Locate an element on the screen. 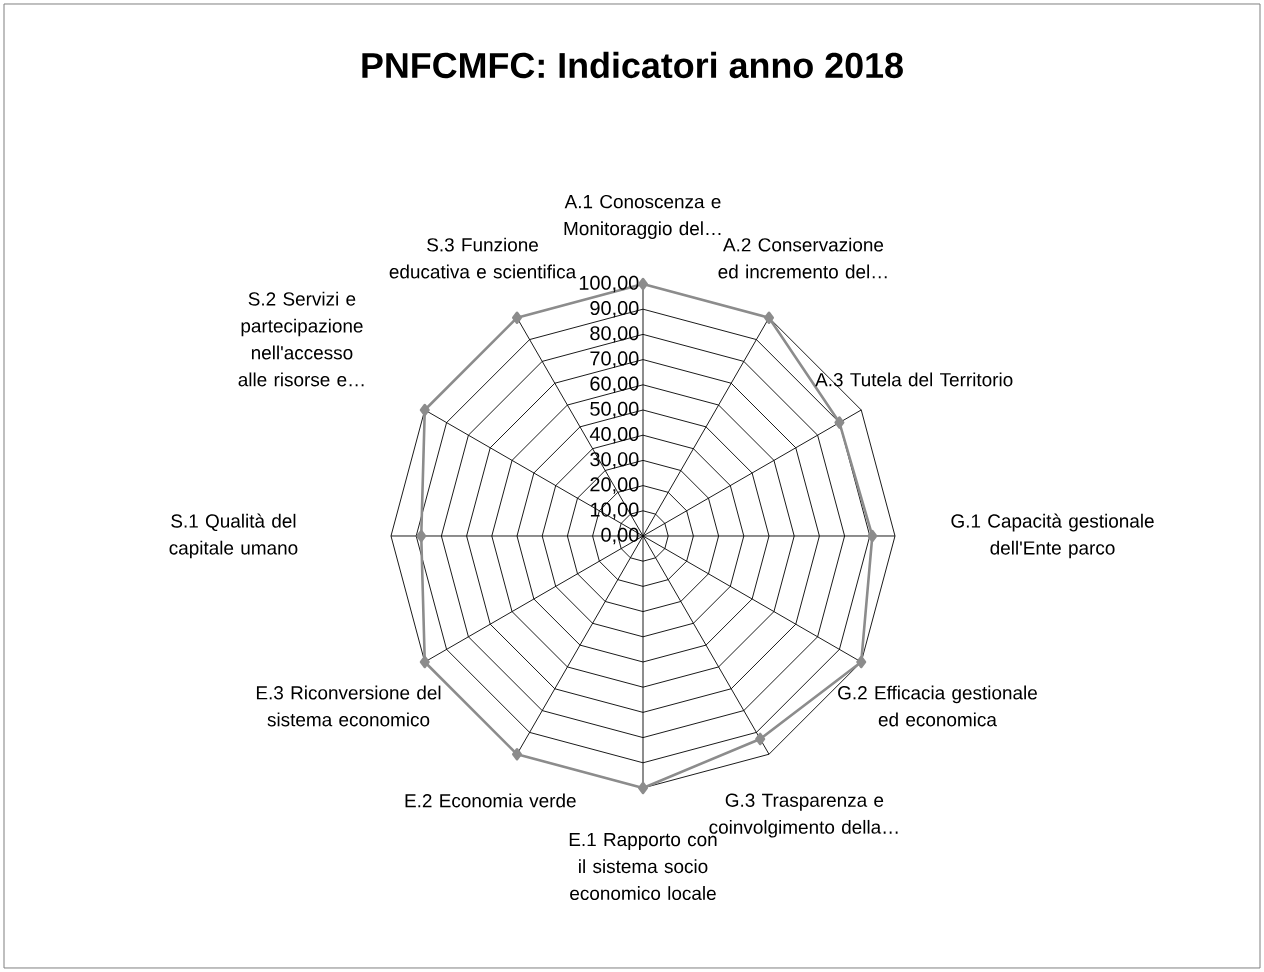  y-tick-label: 50,00 is located at coordinates (614, 410).